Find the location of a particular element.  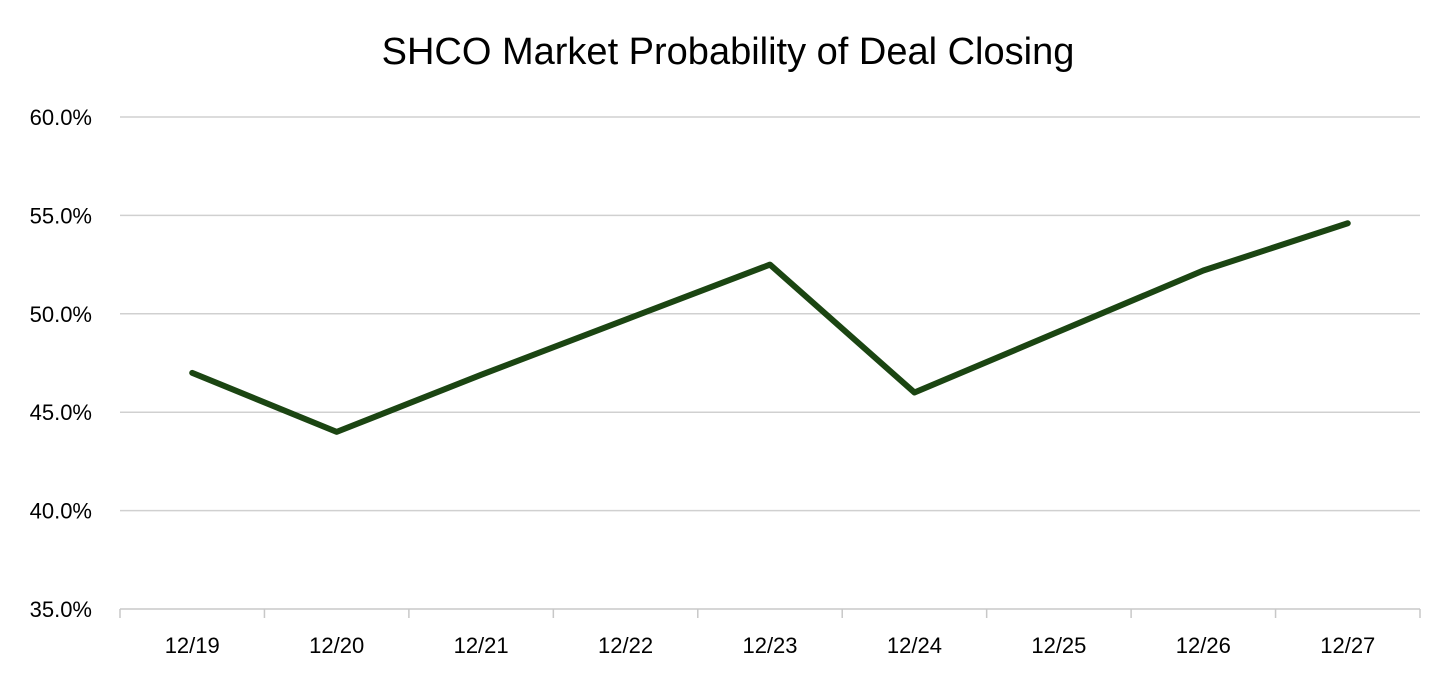

chart-title: SHCO Market Probability of Deal Closing is located at coordinates (728, 52).